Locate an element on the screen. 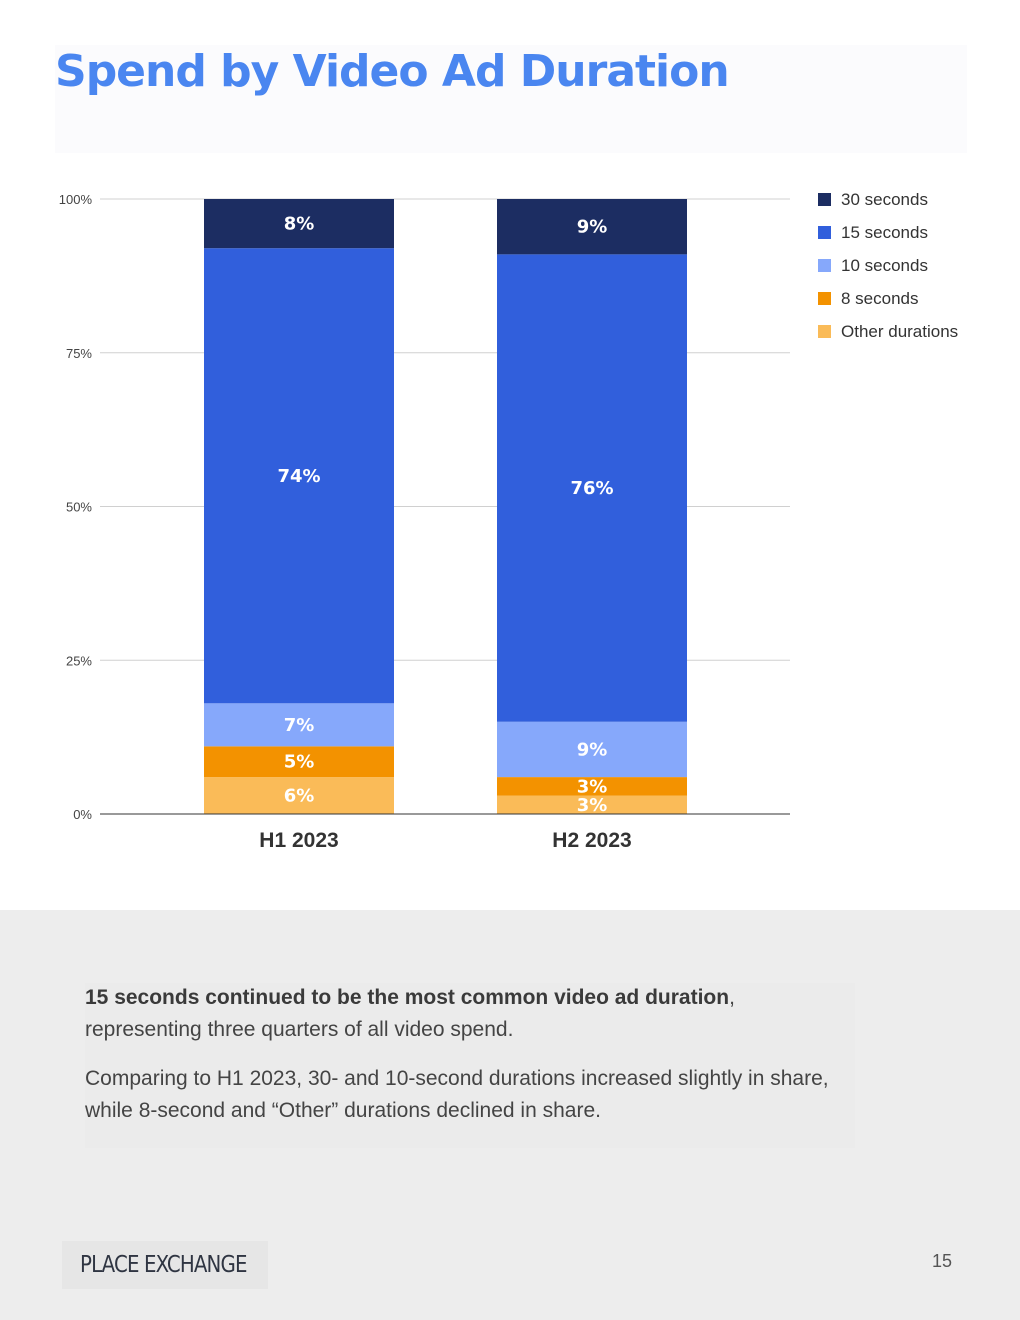 This screenshot has width=1020, height=1320. page-number: 15 is located at coordinates (942, 1261).